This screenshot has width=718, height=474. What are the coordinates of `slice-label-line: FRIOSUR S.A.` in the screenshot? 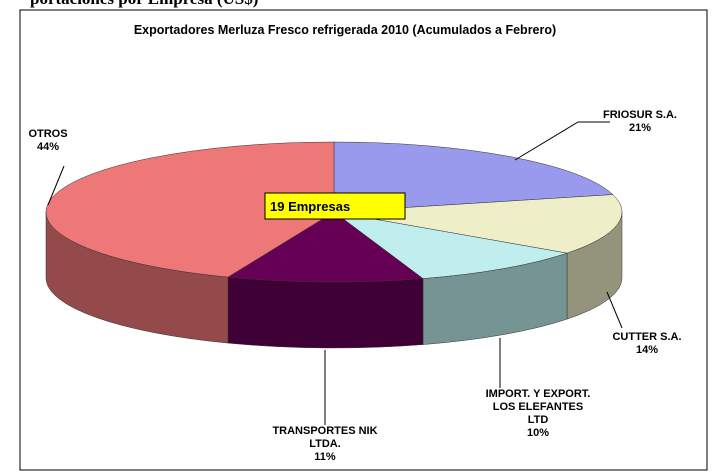 It's located at (640, 115).